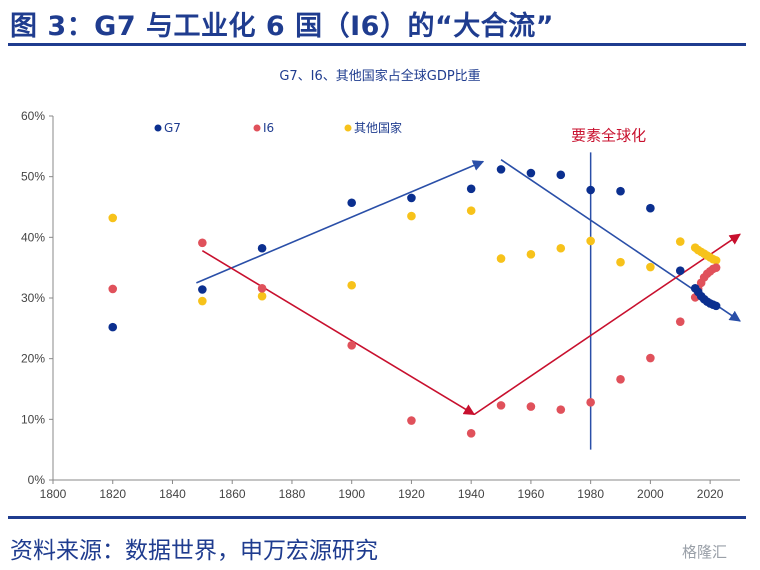  I want to click on figure-title: 图 3：G7 与工业化 6 国（I6）的“大合流”, so click(282, 26).